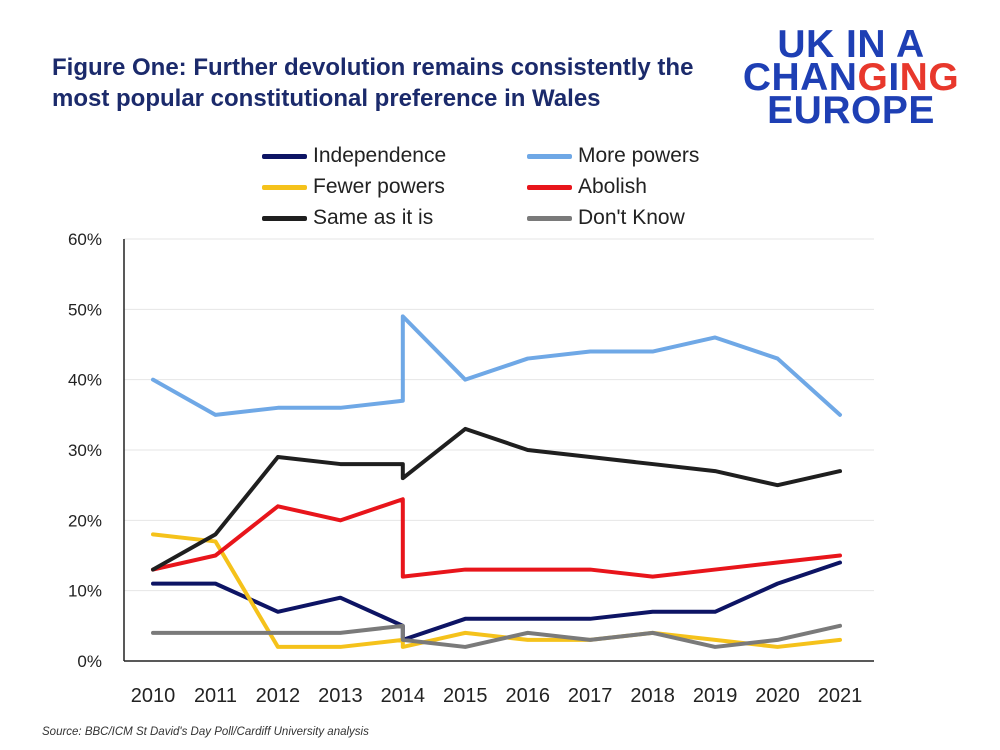 This screenshot has width=1000, height=750. What do you see at coordinates (929, 77) in the screenshot?
I see `logo-accent-ng: NG` at bounding box center [929, 77].